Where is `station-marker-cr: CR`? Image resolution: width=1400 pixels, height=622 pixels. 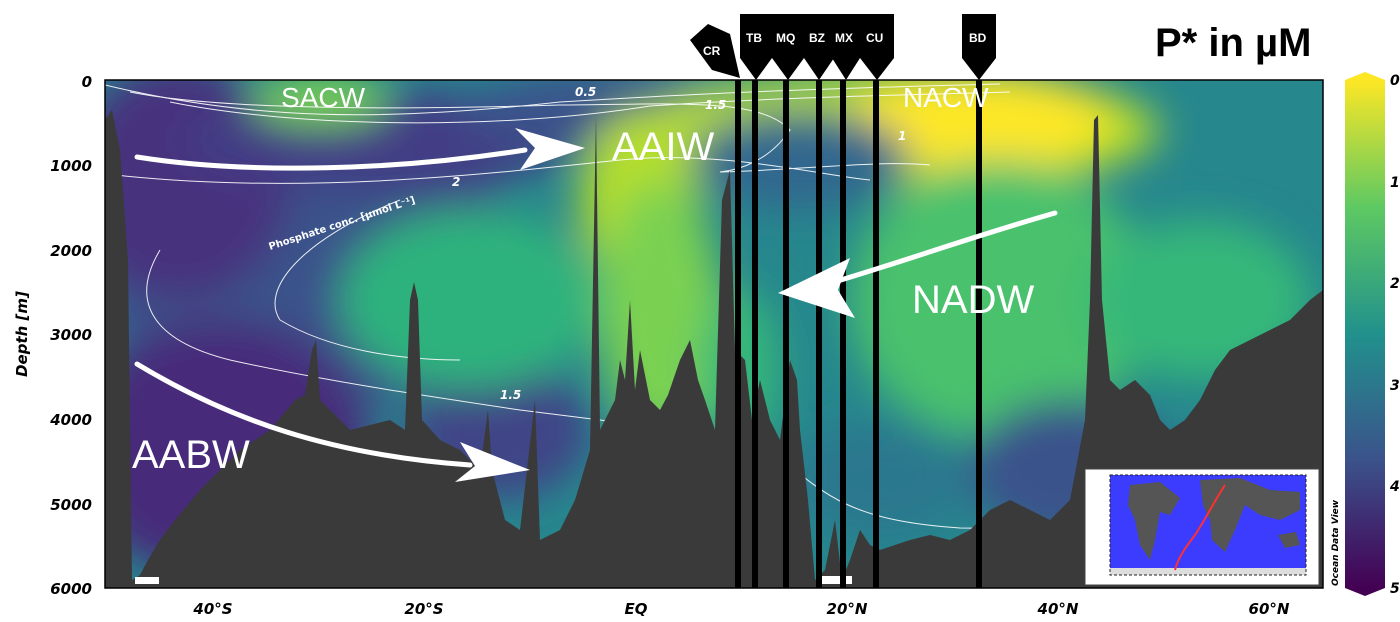 station-marker-cr: CR is located at coordinates (715, 51).